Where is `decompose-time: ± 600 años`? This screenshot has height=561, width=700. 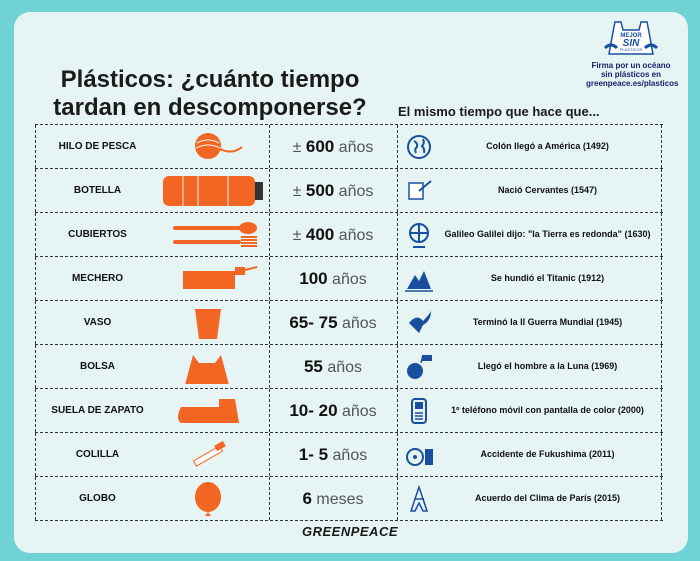 decompose-time: ± 600 años is located at coordinates (333, 146).